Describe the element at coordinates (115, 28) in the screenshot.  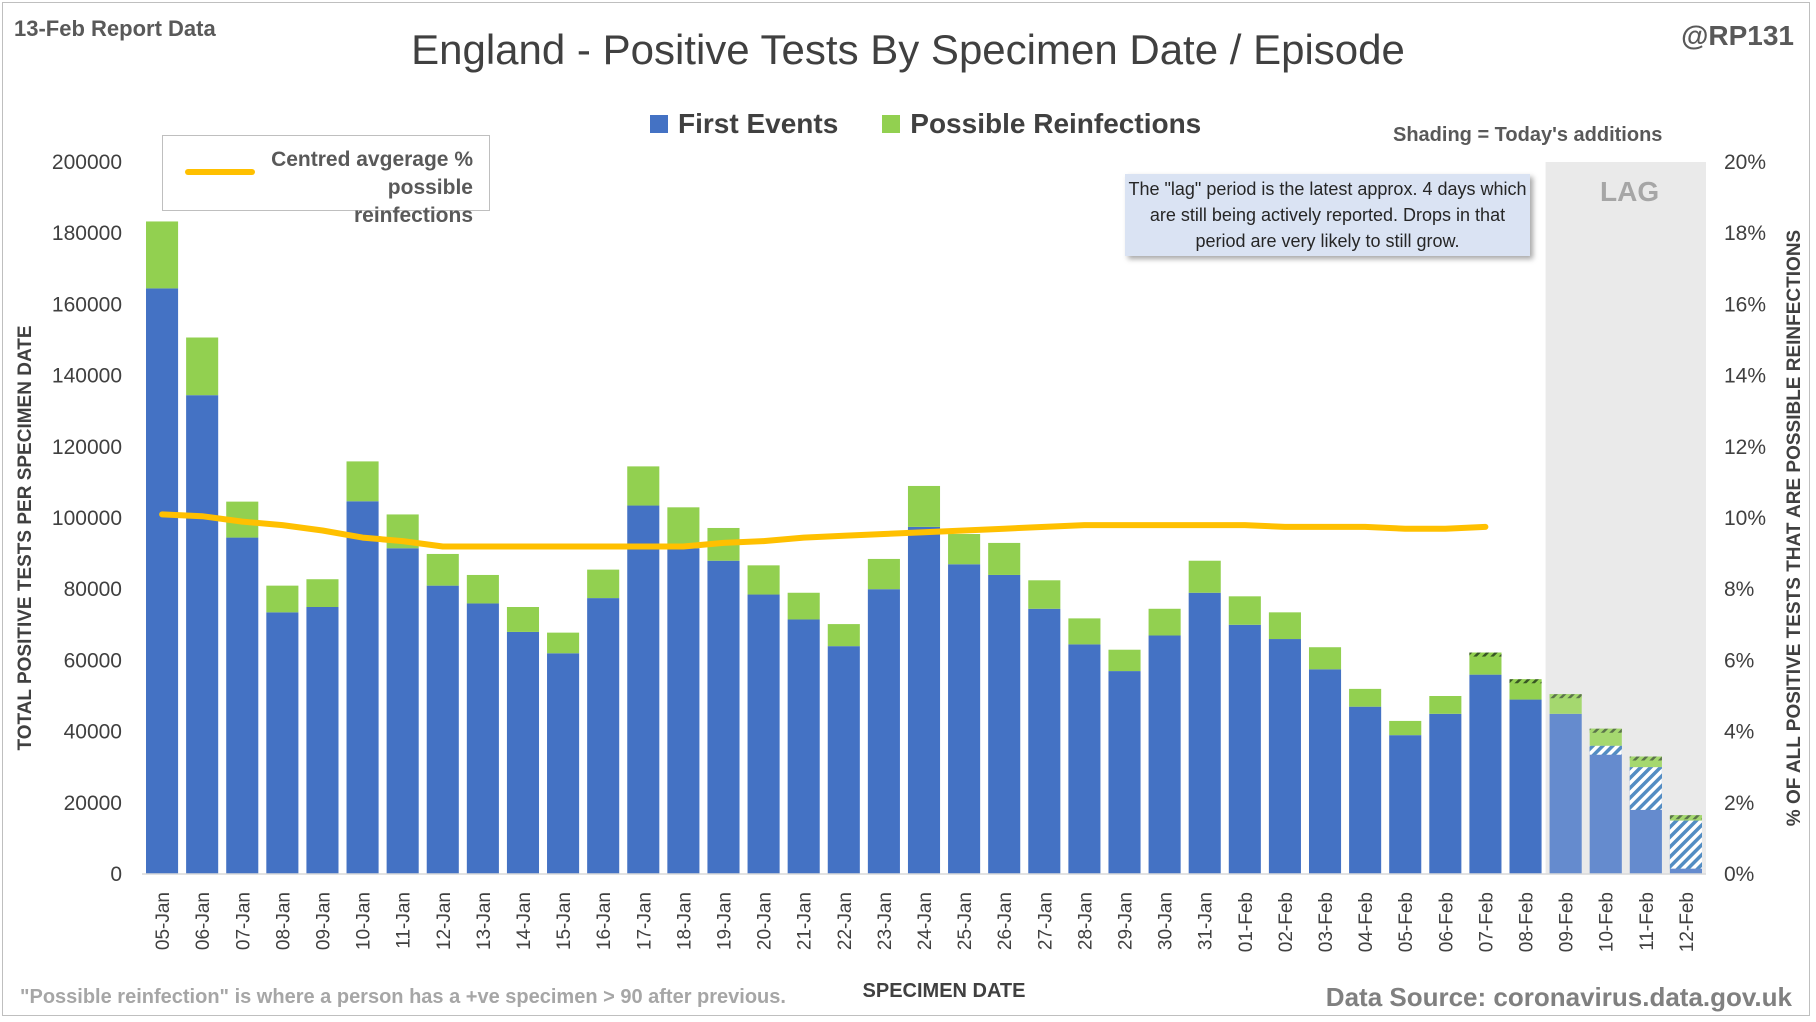
I see `report-date: 13-Feb Report Data` at that location.